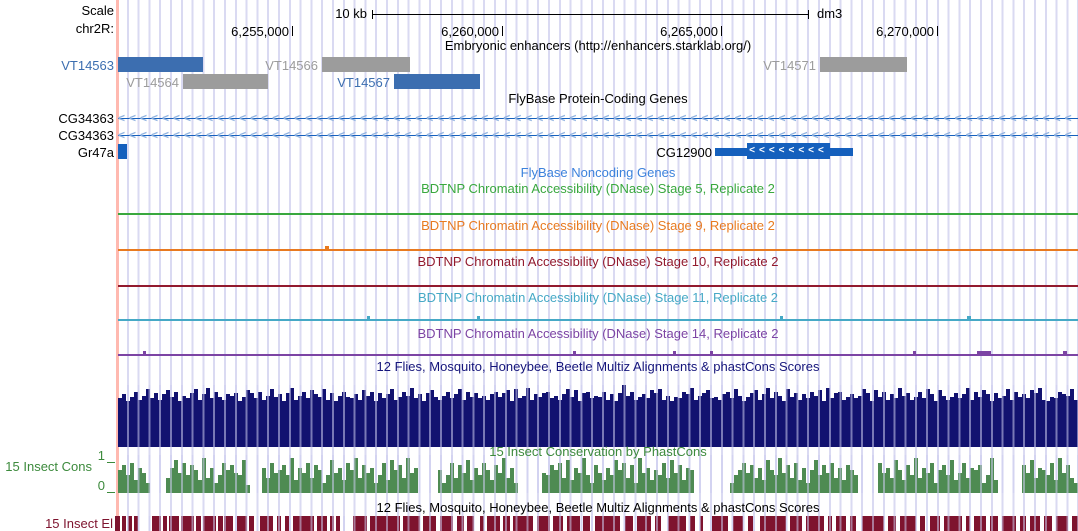 The height and width of the screenshot is (531, 1078). Describe the element at coordinates (86, 118) in the screenshot. I see `gene-label-cg34363-1: CG34363` at that location.